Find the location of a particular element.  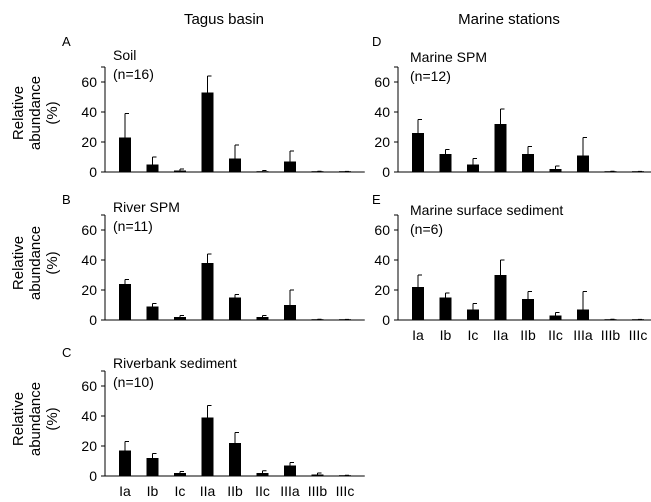

y-axis-label-c: Relative abundance (%) is located at coordinates (35, 419).